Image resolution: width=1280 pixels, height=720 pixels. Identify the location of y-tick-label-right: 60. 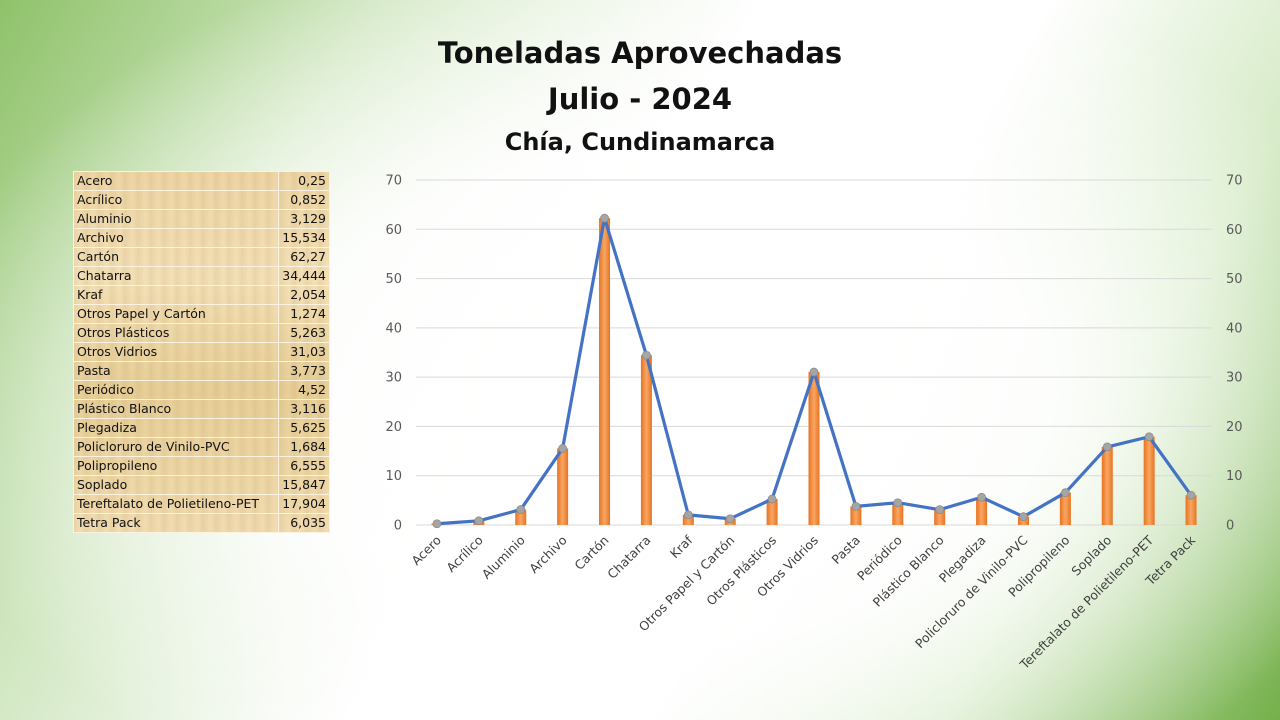
(1234, 230).